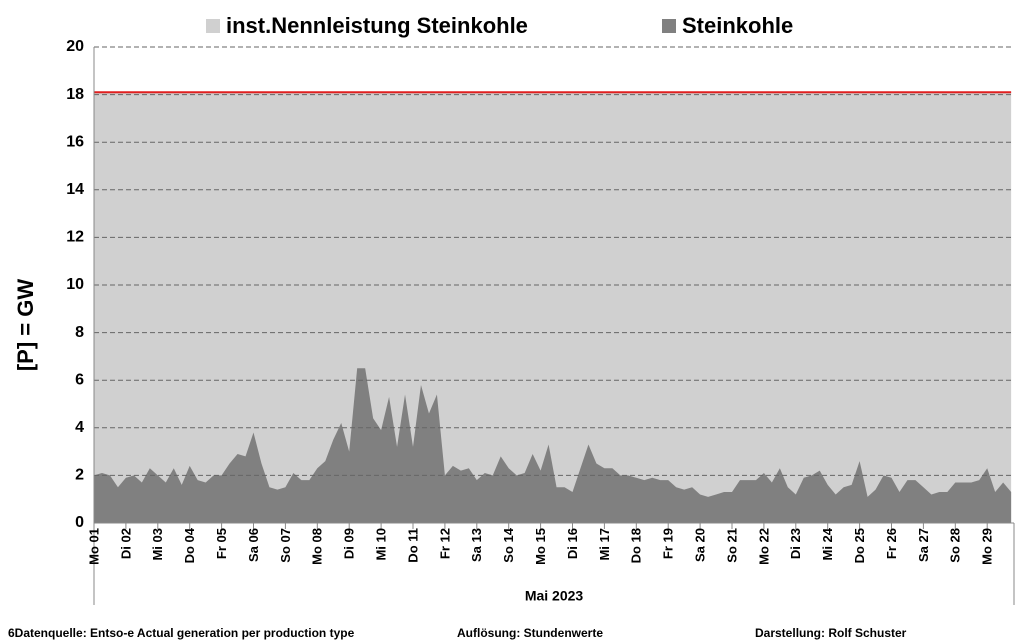 The height and width of the screenshot is (643, 1027). I want to click on x-tick-label: Di 16, so click(572, 543).